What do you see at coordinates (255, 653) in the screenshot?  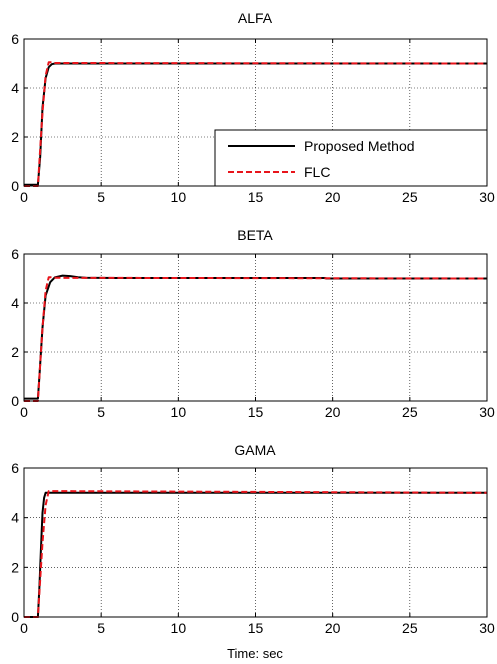 I see `x-axis-label: Time: sec` at bounding box center [255, 653].